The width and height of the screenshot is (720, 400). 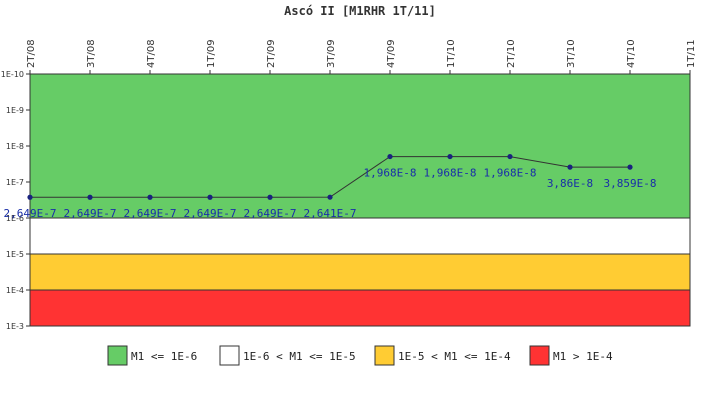 I want to click on x-tick-label: 3T/08, so click(x=91, y=53).